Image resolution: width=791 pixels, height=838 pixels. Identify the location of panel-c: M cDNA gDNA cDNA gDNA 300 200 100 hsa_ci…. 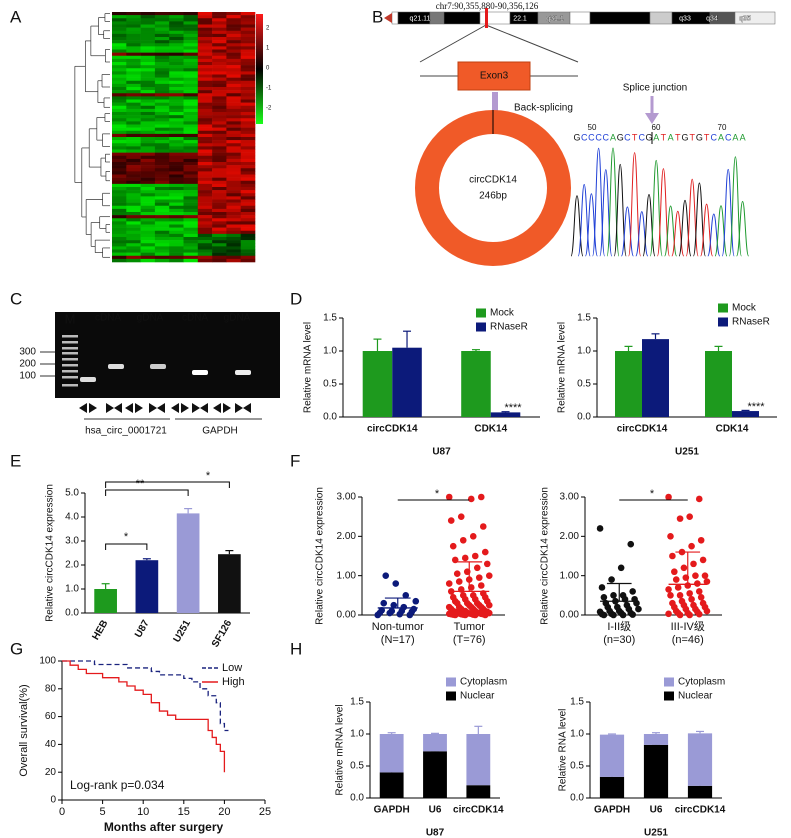
(149, 374).